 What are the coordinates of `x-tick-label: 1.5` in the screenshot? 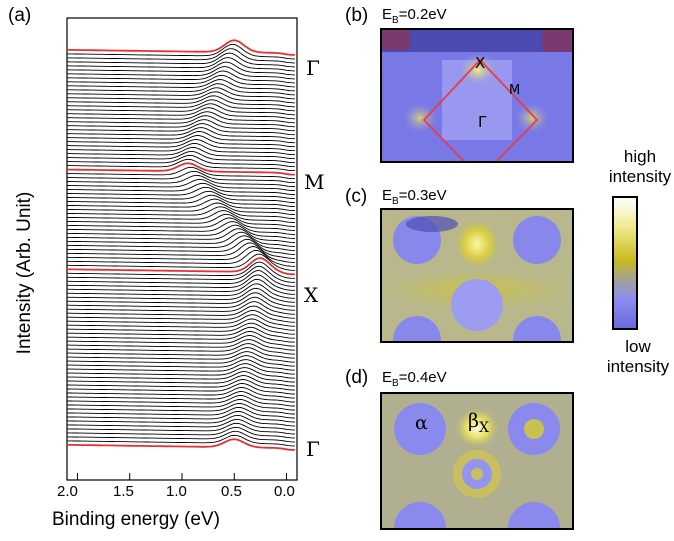 It's located at (123, 491).